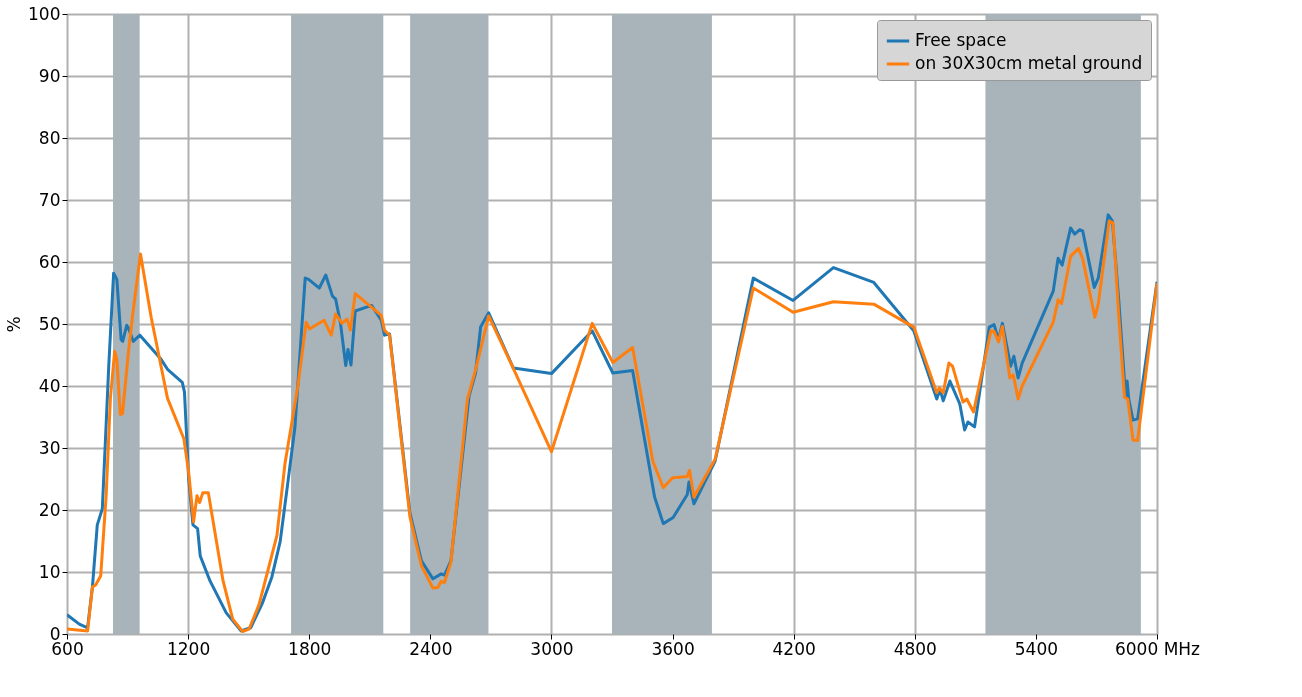 Image resolution: width=1302 pixels, height=697 pixels. Describe the element at coordinates (49, 137) in the screenshot. I see `y-tick-label: 80` at that location.